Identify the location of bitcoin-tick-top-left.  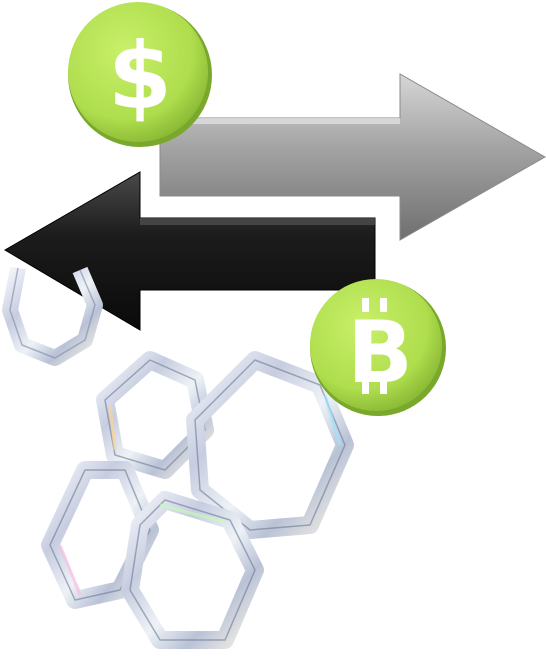
(365, 305).